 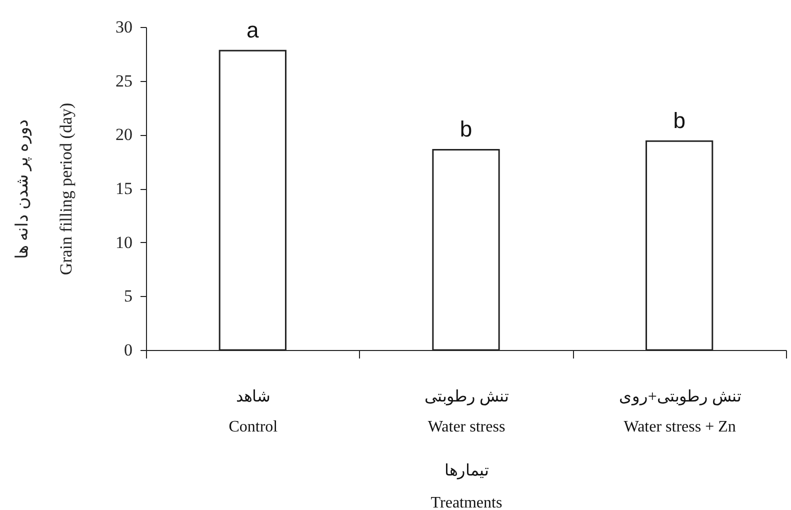 What do you see at coordinates (124, 80) in the screenshot?
I see `y-tick-label: 25` at bounding box center [124, 80].